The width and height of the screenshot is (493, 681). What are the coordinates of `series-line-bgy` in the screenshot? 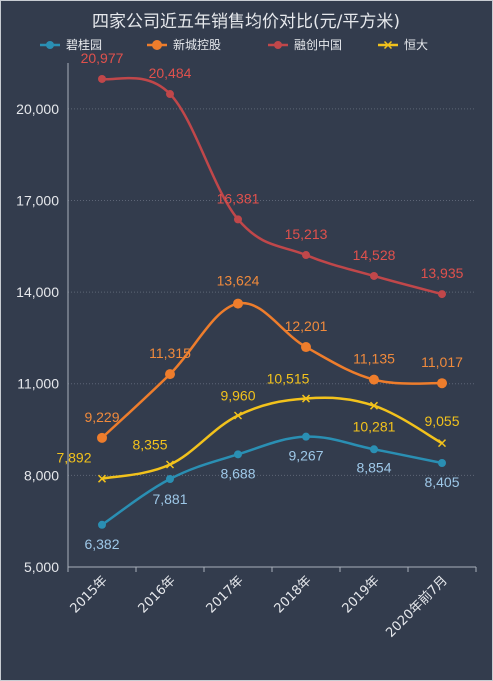 It's located at (272, 480).